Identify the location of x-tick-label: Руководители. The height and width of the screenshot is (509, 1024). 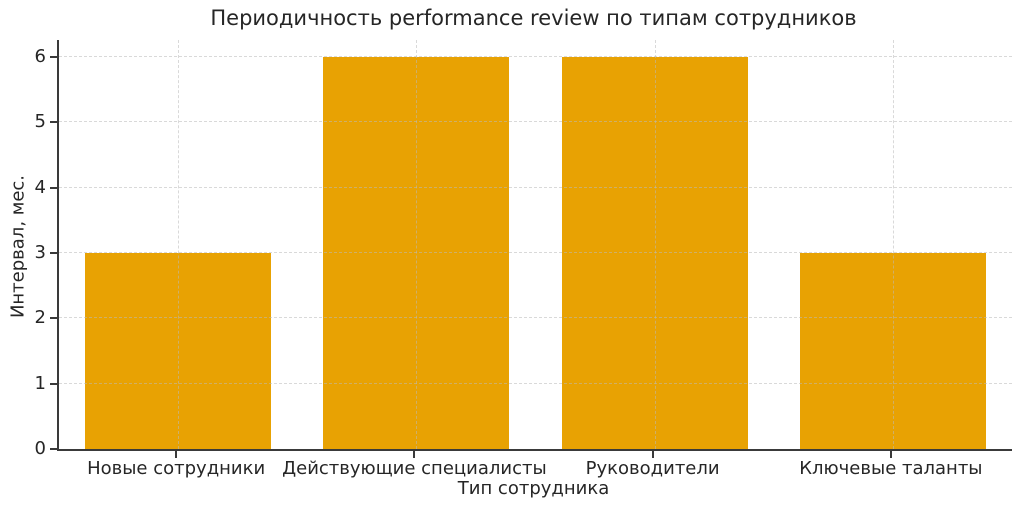
(652, 468).